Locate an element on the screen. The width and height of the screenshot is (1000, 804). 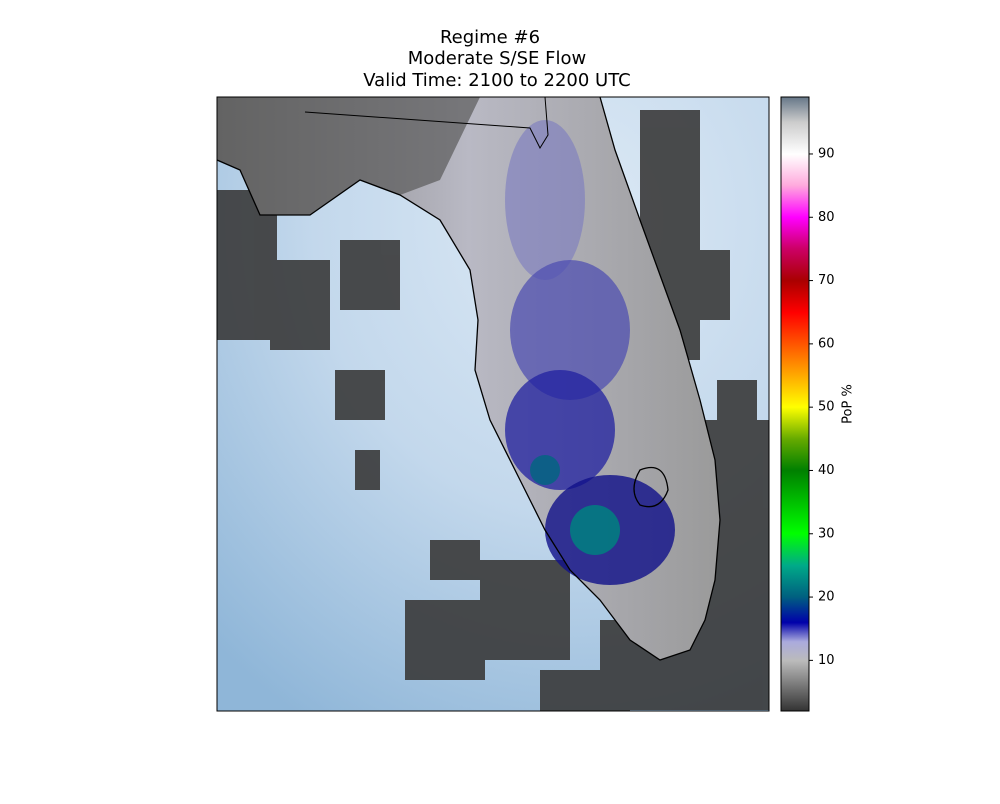
tick-label: 10 is located at coordinates (826, 660).